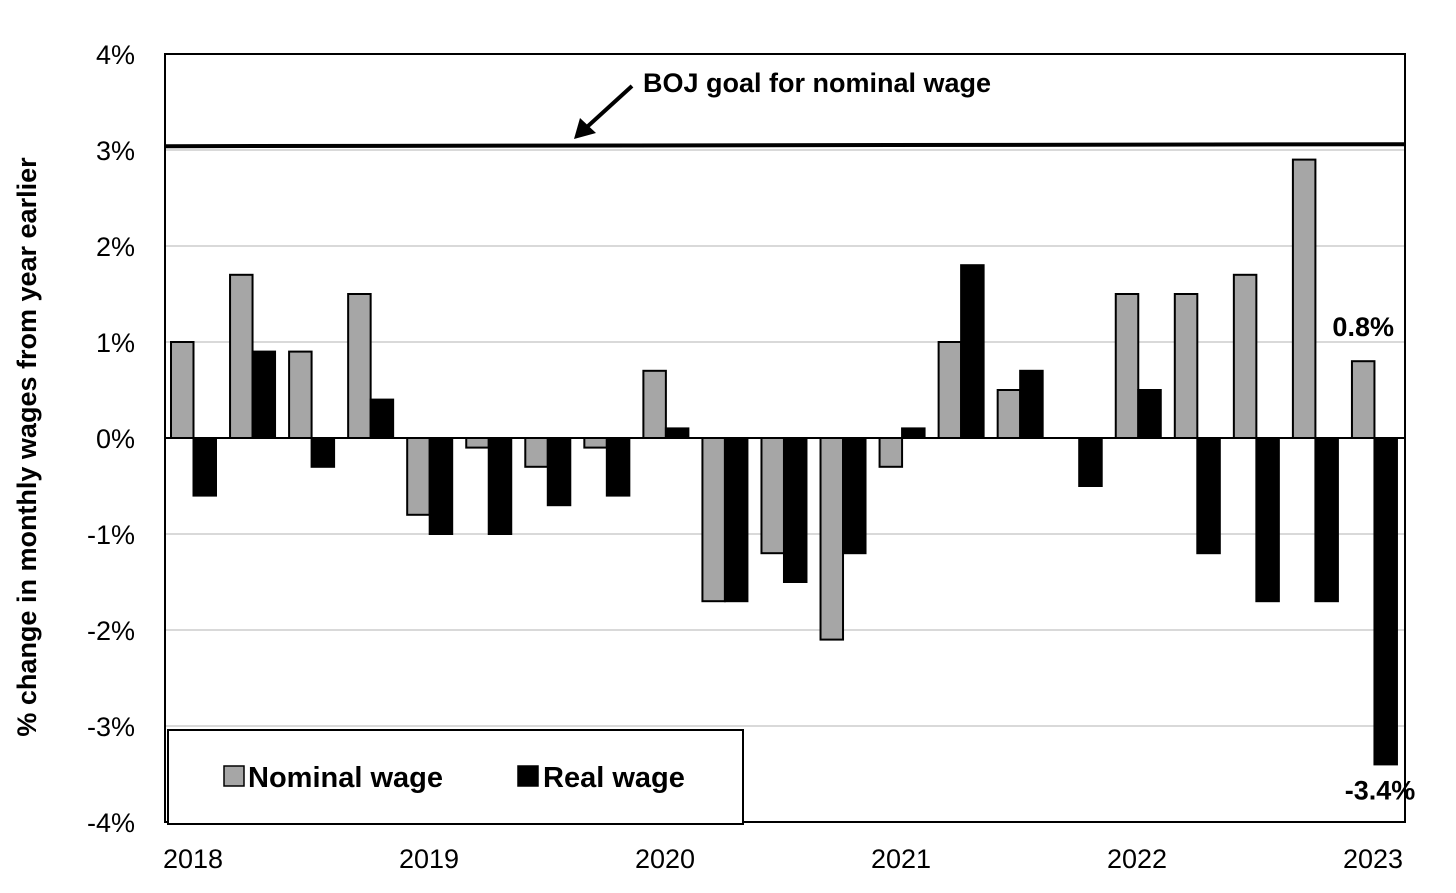 This screenshot has height=893, width=1456. Describe the element at coordinates (111, 823) in the screenshot. I see `y-tick-label: -4%` at that location.